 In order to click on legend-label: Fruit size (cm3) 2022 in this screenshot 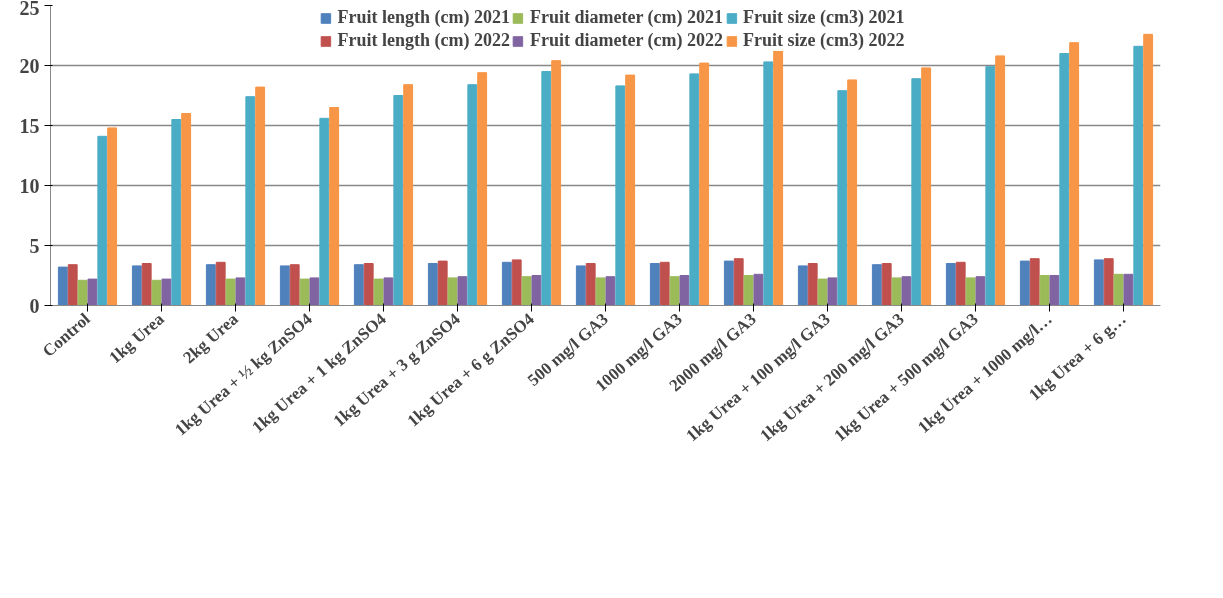, I will do `click(824, 40)`.